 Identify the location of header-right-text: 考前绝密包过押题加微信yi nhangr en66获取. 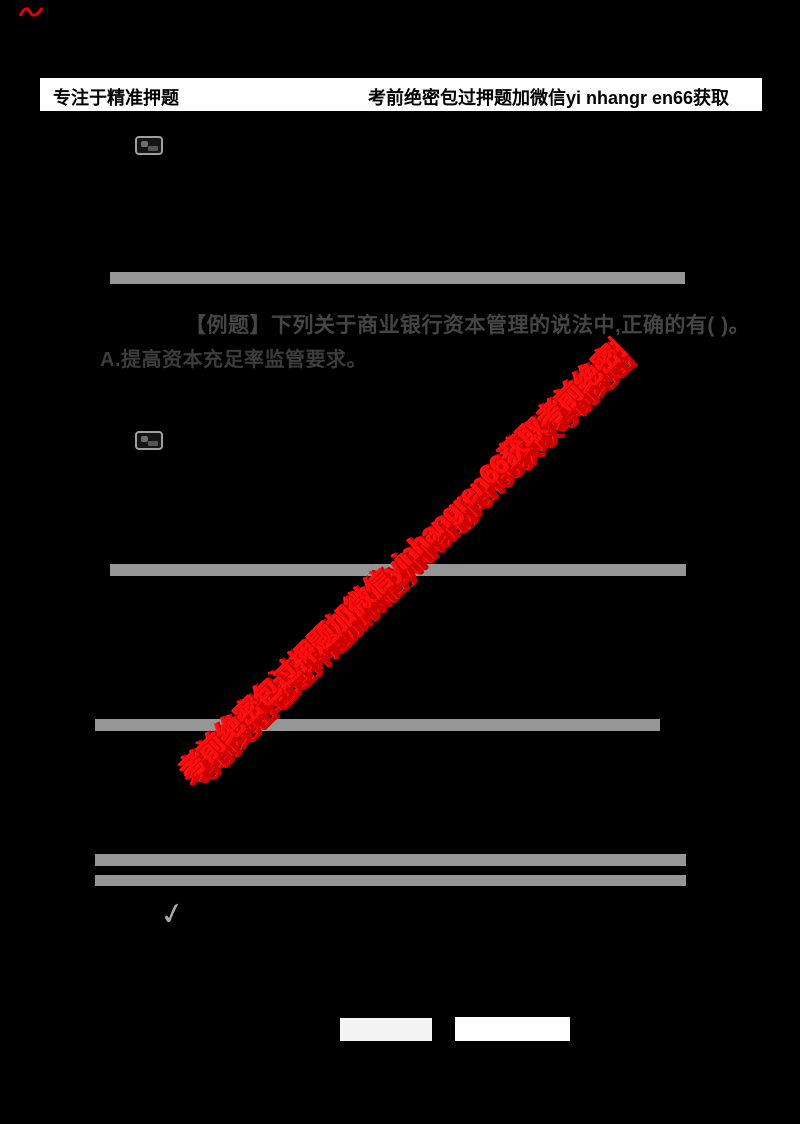
(549, 99).